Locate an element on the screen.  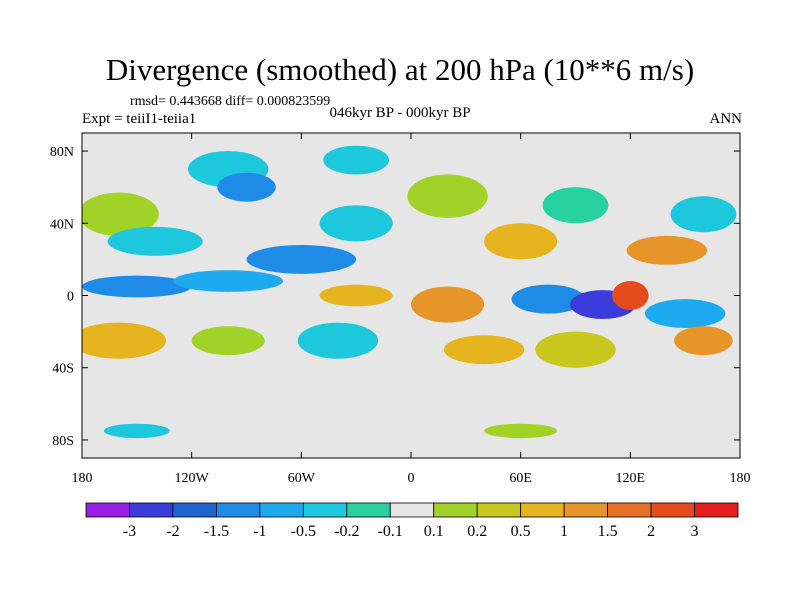
lon-tick-label: 60E is located at coordinates (520, 478).